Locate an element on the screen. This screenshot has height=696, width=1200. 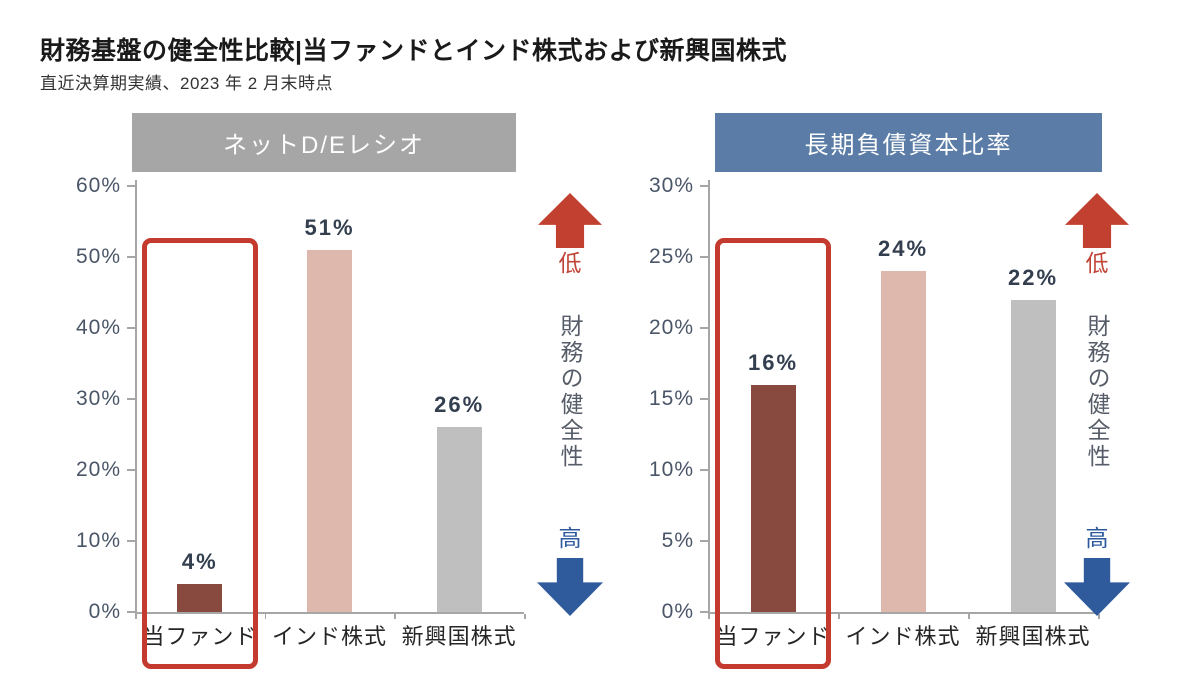
soundness-annotation-left: 低 財務の健全性 高 is located at coordinates (570, 348).